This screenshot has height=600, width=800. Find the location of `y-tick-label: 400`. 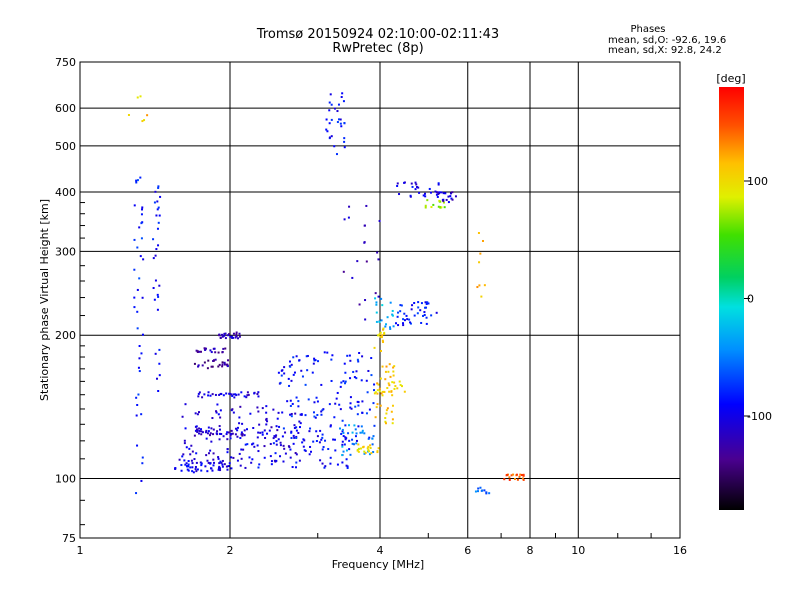

y-tick-label: 400 is located at coordinates (65, 192).